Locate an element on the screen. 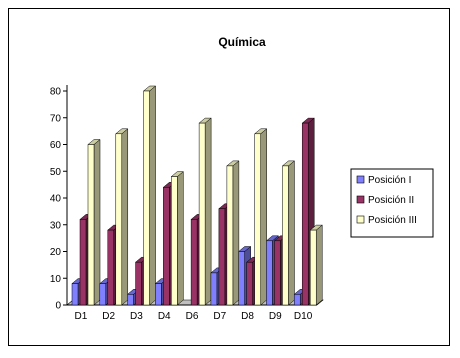  x-tick-label: D9 is located at coordinates (275, 316).